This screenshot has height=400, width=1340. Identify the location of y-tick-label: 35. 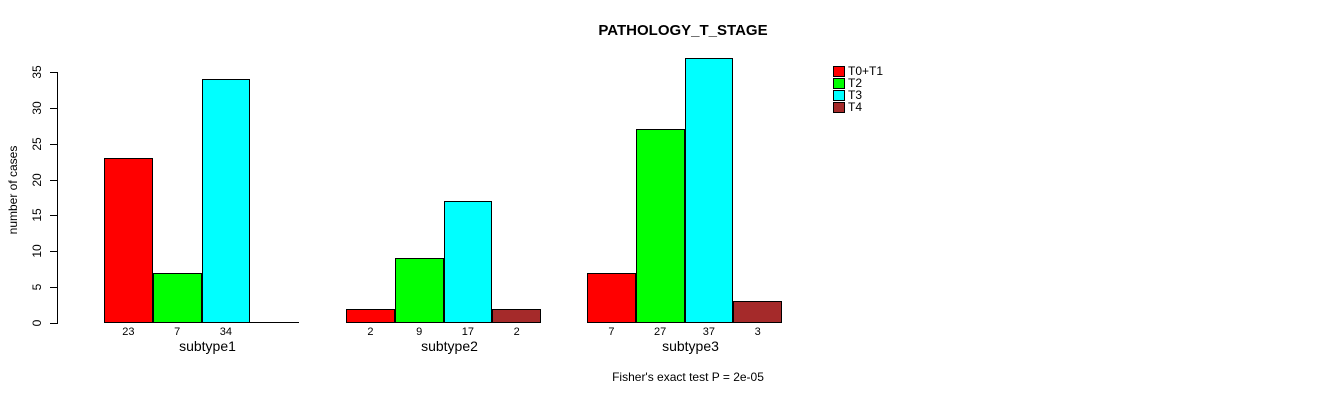
(37, 72).